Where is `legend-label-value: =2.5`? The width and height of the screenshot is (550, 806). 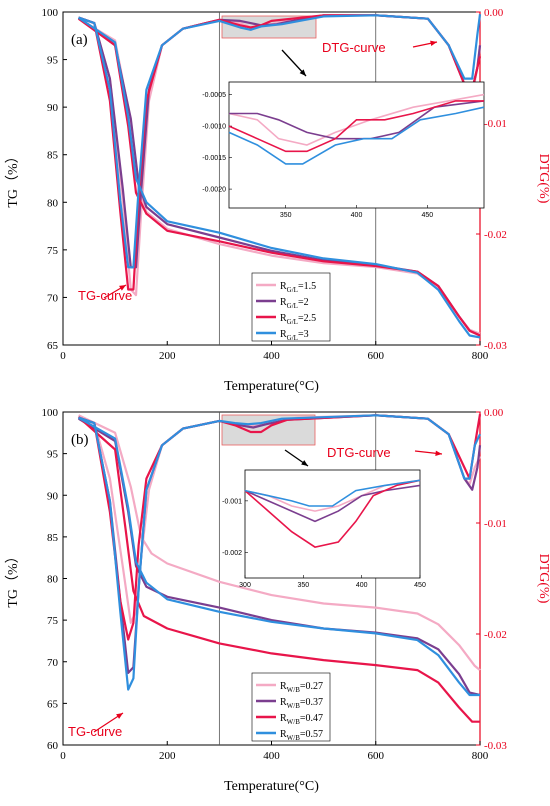 legend-label-value: =2.5 is located at coordinates (307, 318).